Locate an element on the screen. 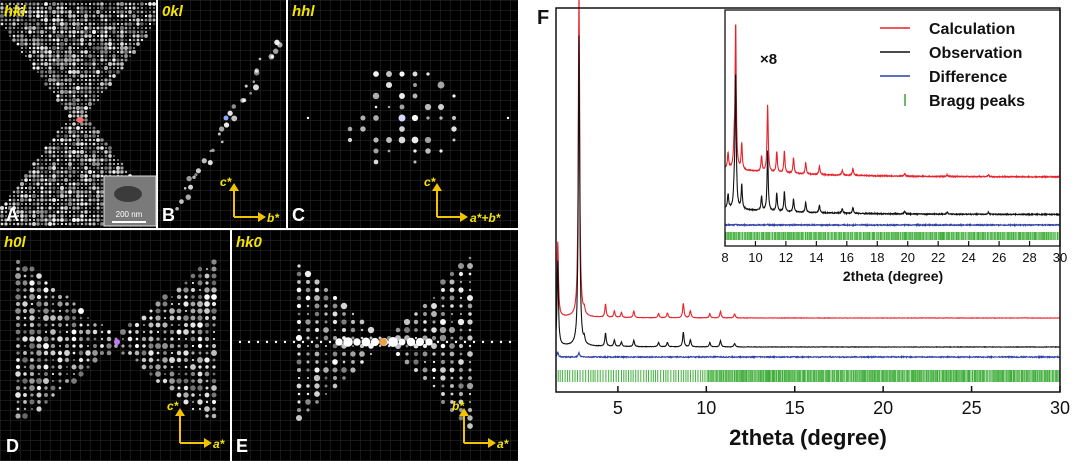 Image resolution: width=1080 pixels, height=461 pixels. panel-d: c* a* h0l D is located at coordinates (115, 345).